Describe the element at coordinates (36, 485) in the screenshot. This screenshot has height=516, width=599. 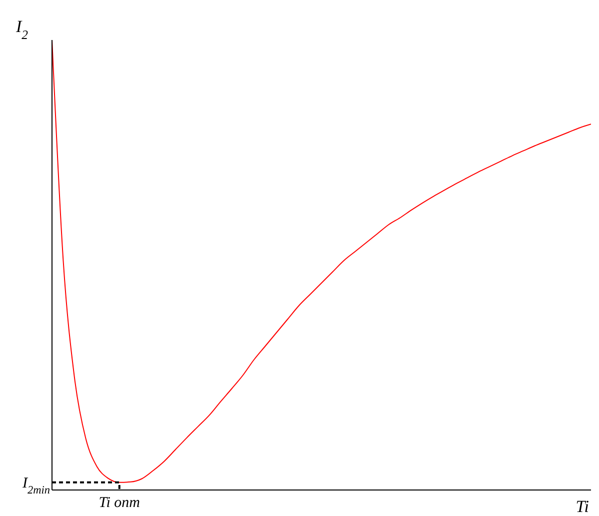
I see `text: I$_{2min}$` at that location.